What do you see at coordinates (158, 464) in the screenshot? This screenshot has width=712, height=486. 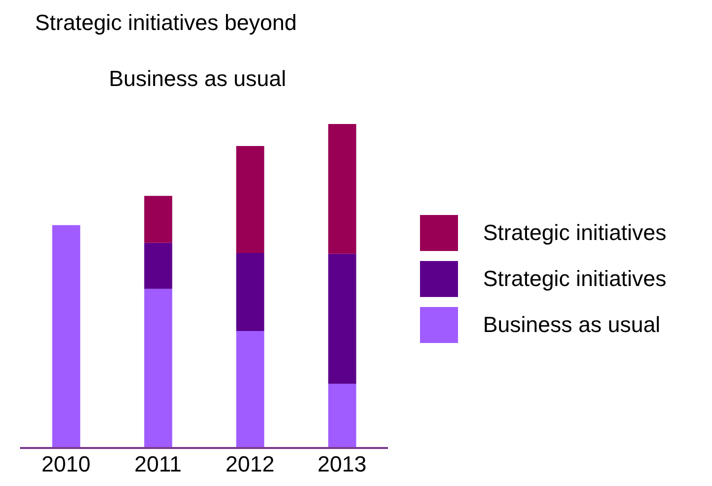 I see `x-tick-label: 2011` at bounding box center [158, 464].